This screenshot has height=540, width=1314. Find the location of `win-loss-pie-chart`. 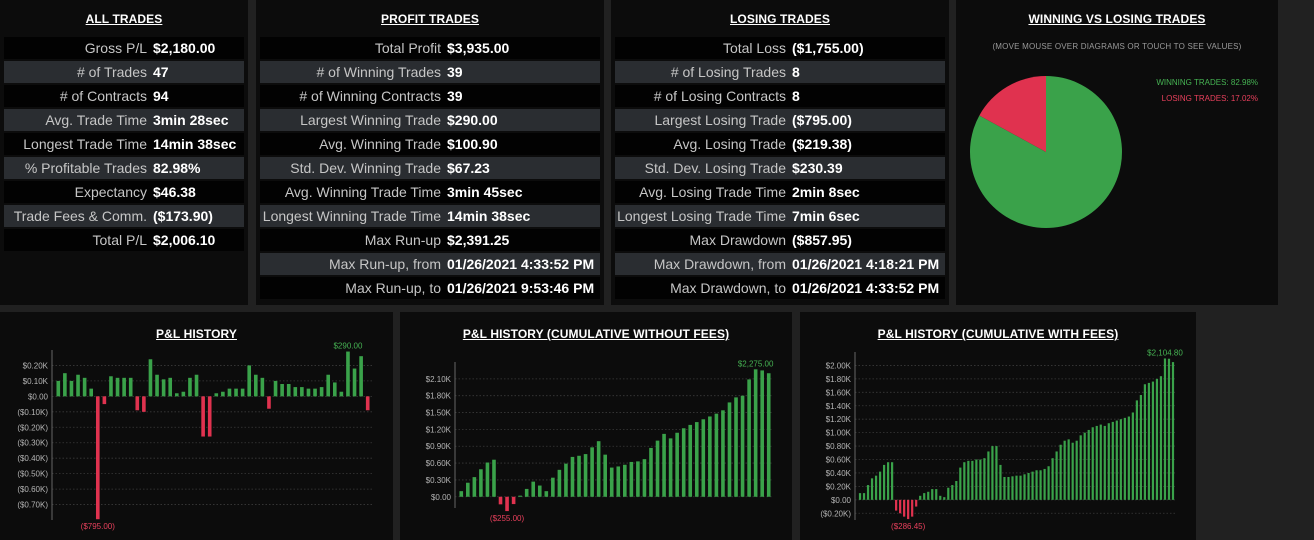

win-loss-pie-chart is located at coordinates (1046, 152).